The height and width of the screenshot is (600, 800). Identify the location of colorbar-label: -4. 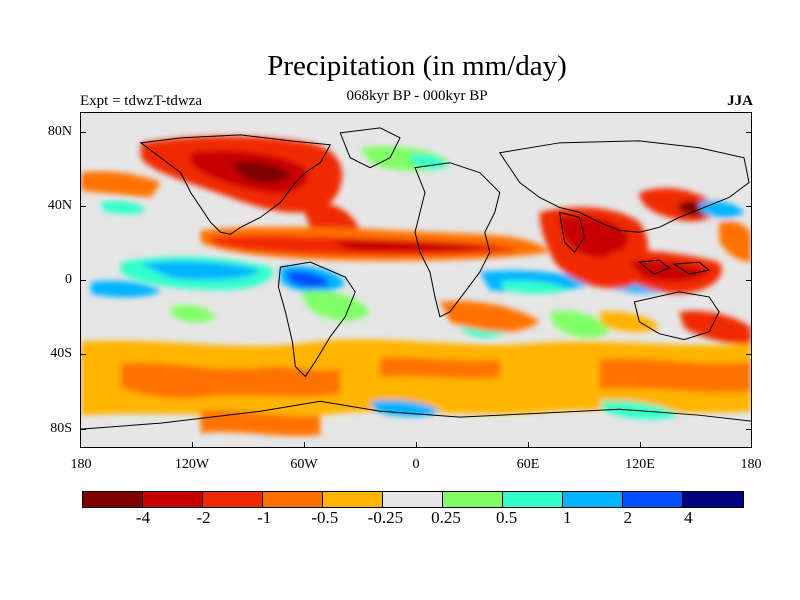
(143, 517).